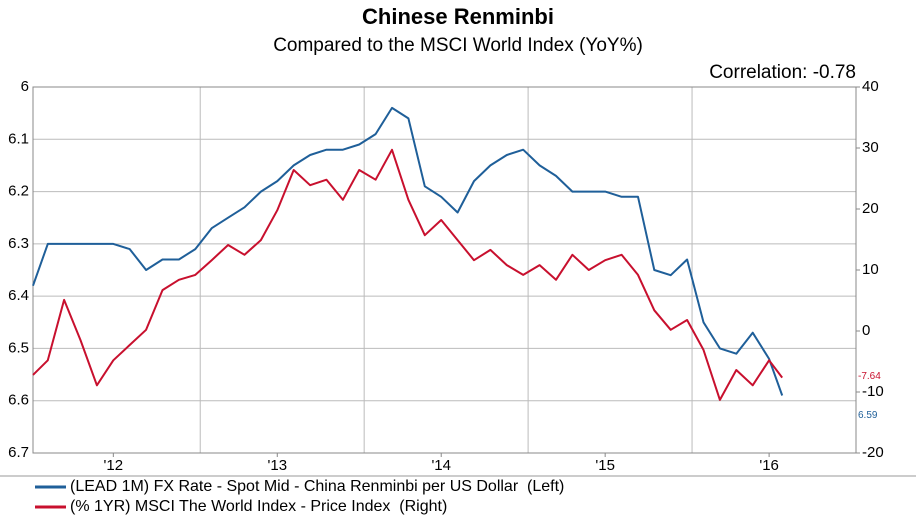  What do you see at coordinates (441, 465) in the screenshot?
I see `x-tick-label: '14` at bounding box center [441, 465].